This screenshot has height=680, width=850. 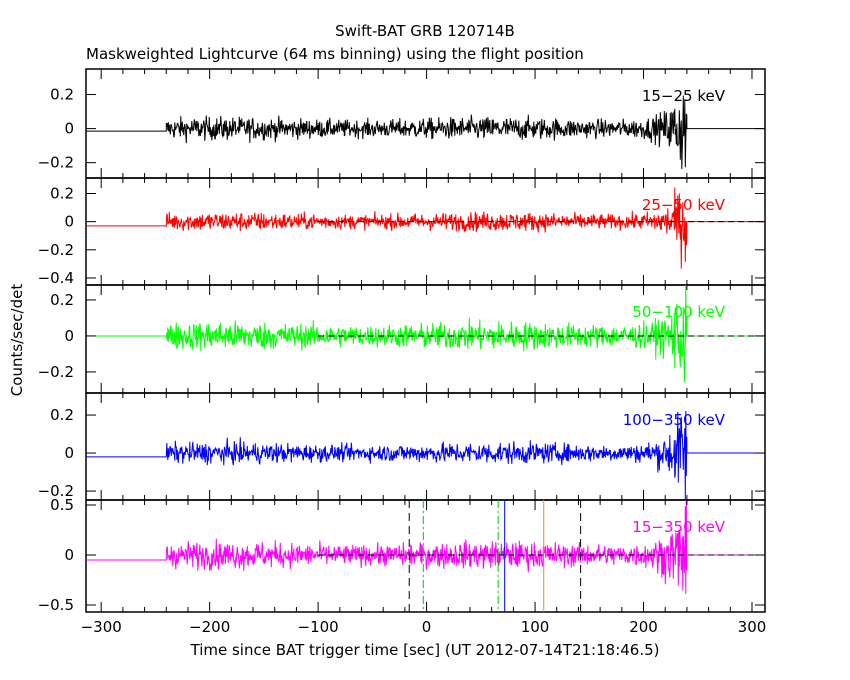 I want to click on x-tick-label: −300, so click(x=101, y=627).